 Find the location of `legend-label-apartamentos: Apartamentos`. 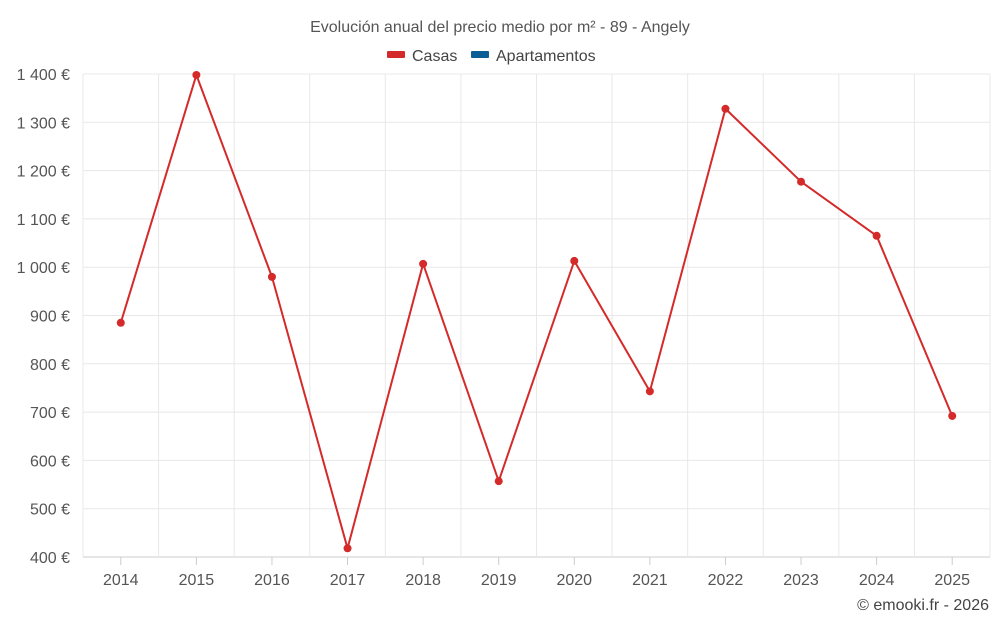

legend-label-apartamentos: Apartamentos is located at coordinates (546, 56).